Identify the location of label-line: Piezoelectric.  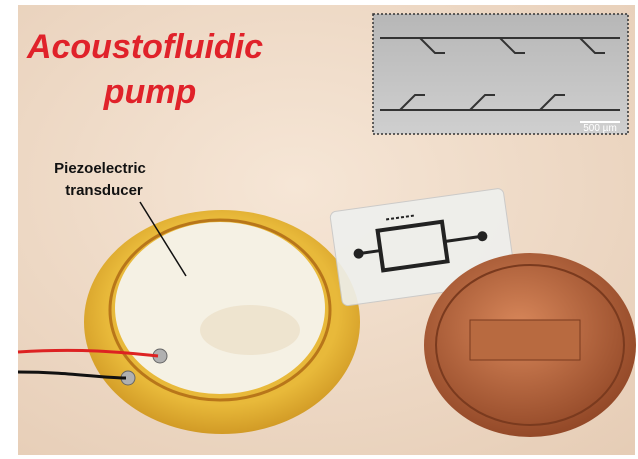
(100, 168).